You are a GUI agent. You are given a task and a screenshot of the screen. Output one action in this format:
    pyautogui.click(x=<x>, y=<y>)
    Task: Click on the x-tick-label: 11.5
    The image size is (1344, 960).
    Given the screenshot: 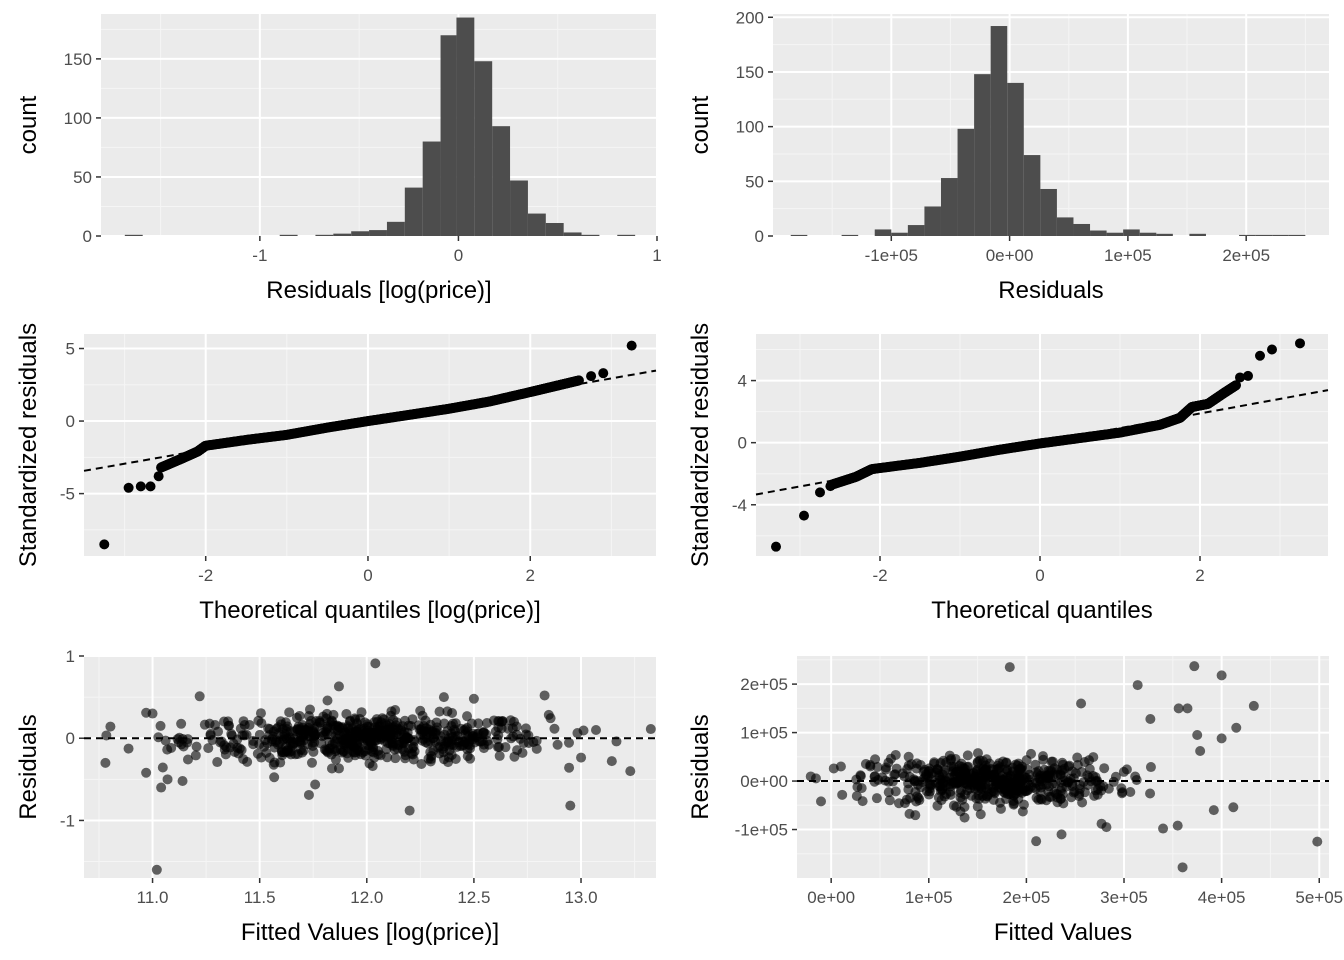 What is the action you would take?
    pyautogui.click(x=260, y=897)
    